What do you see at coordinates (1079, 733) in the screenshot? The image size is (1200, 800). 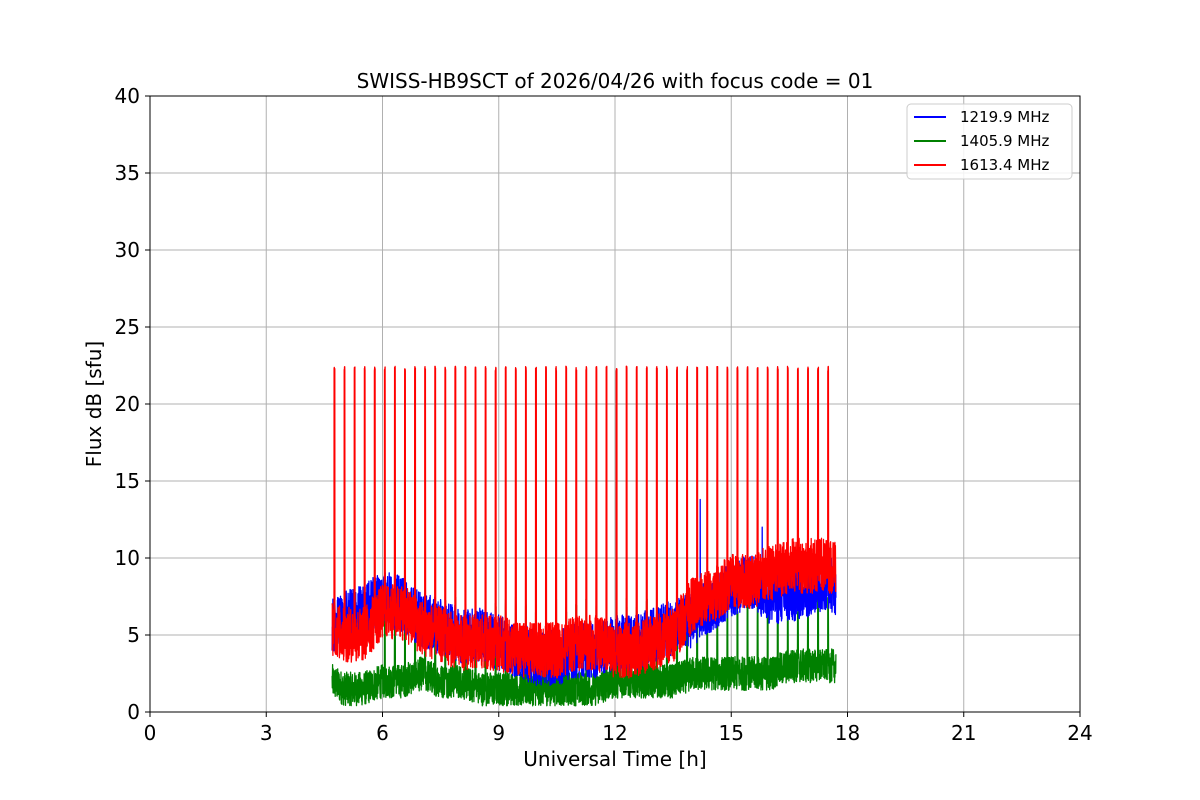 I see `x-tick-label: 24` at bounding box center [1079, 733].